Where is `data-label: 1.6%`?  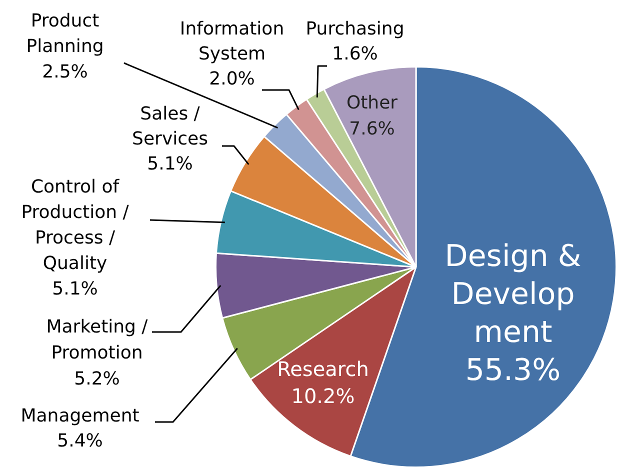
data-label: 1.6% is located at coordinates (355, 54).